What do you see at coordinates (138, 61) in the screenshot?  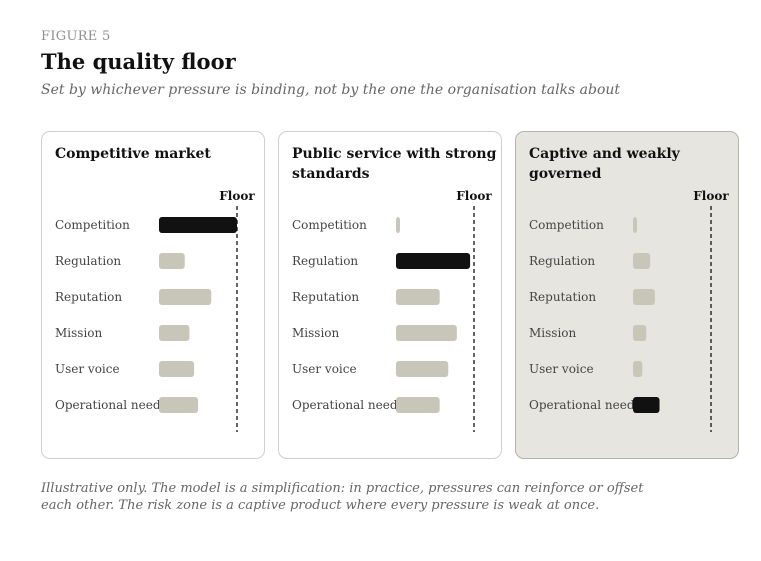 I see `figure-title: The quality floor` at bounding box center [138, 61].